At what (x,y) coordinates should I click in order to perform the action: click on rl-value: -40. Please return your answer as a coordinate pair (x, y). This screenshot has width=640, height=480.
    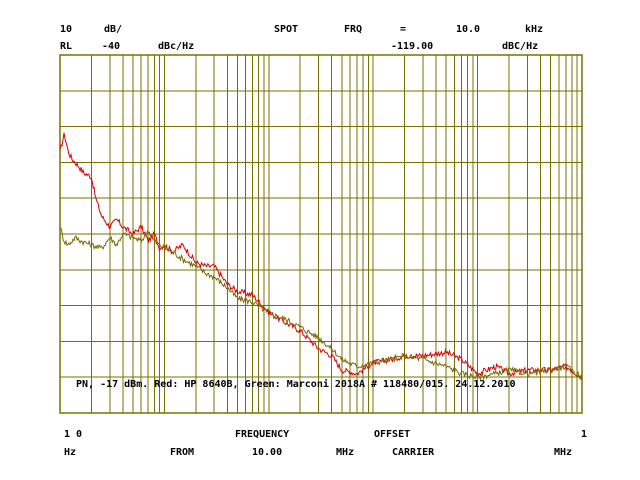
    Looking at the image, I should click on (111, 46).